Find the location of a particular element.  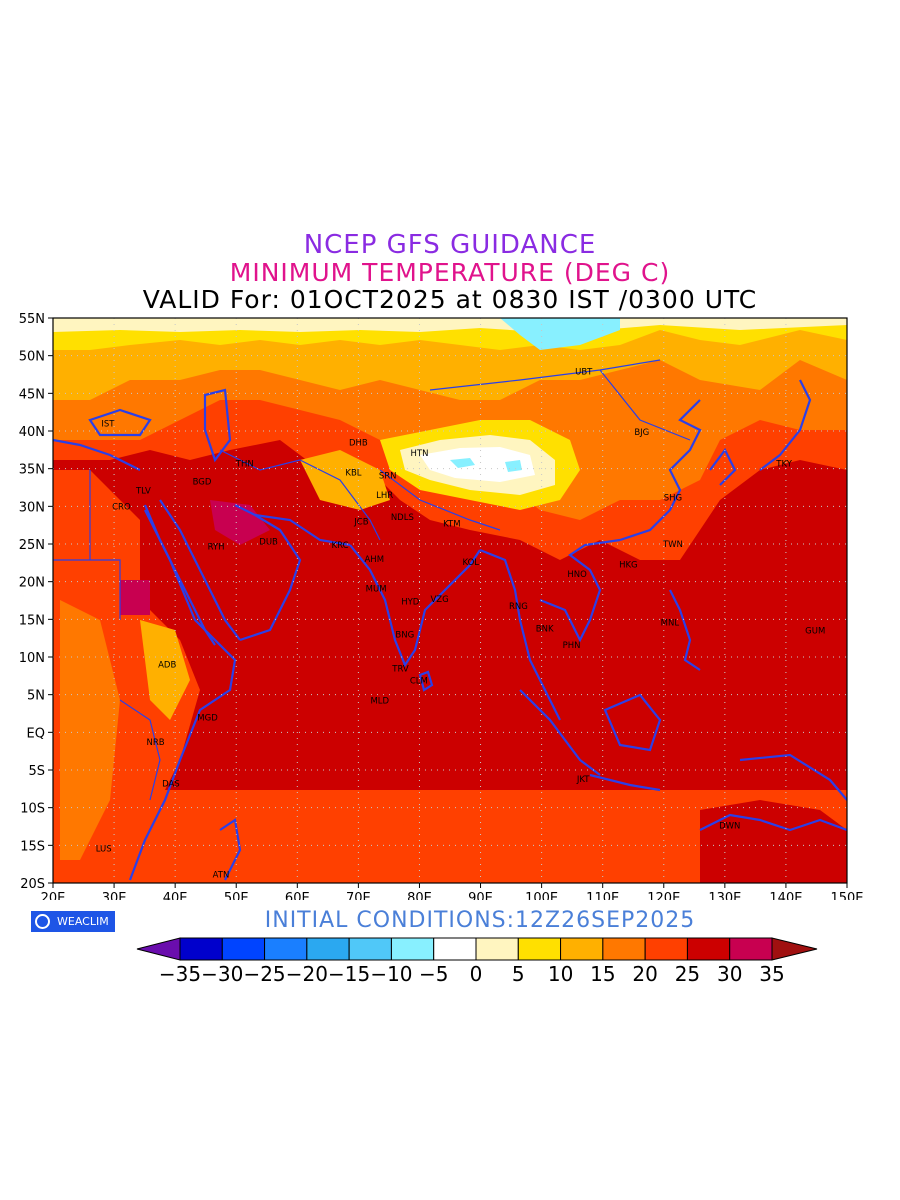

station-label: ADB is located at coordinates (167, 666).